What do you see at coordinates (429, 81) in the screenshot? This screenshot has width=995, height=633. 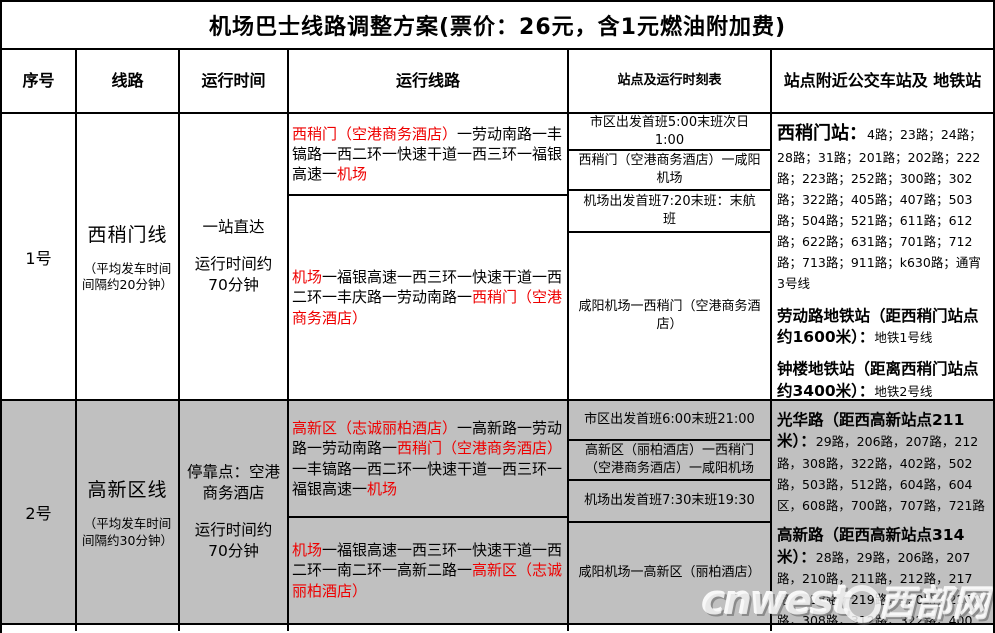 I see `header-route: 运行线路` at bounding box center [429, 81].